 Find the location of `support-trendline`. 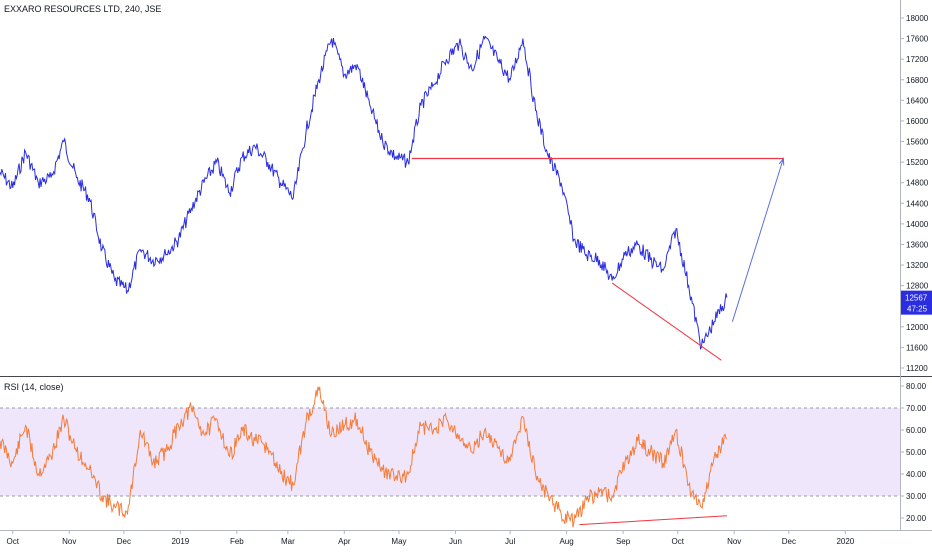

support-trendline is located at coordinates (666, 321).